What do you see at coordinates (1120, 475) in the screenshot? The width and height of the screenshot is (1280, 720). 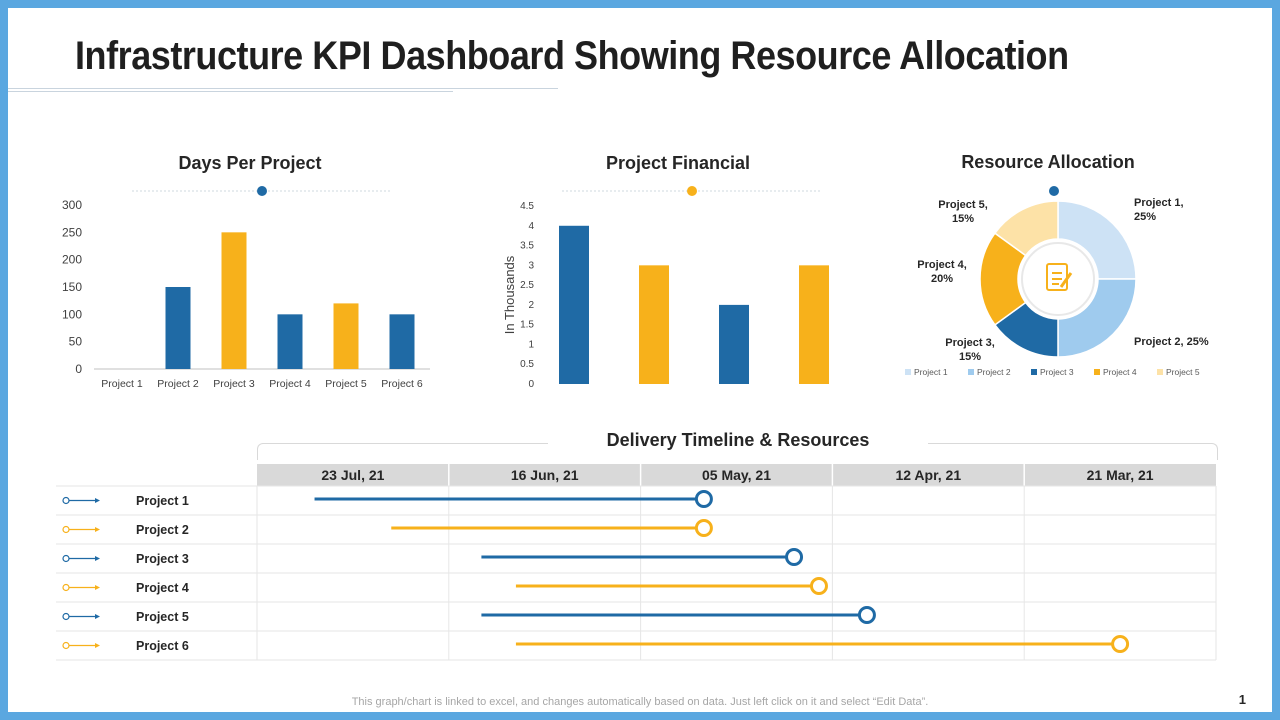 I see `column-header: 21 Mar, 21` at bounding box center [1120, 475].